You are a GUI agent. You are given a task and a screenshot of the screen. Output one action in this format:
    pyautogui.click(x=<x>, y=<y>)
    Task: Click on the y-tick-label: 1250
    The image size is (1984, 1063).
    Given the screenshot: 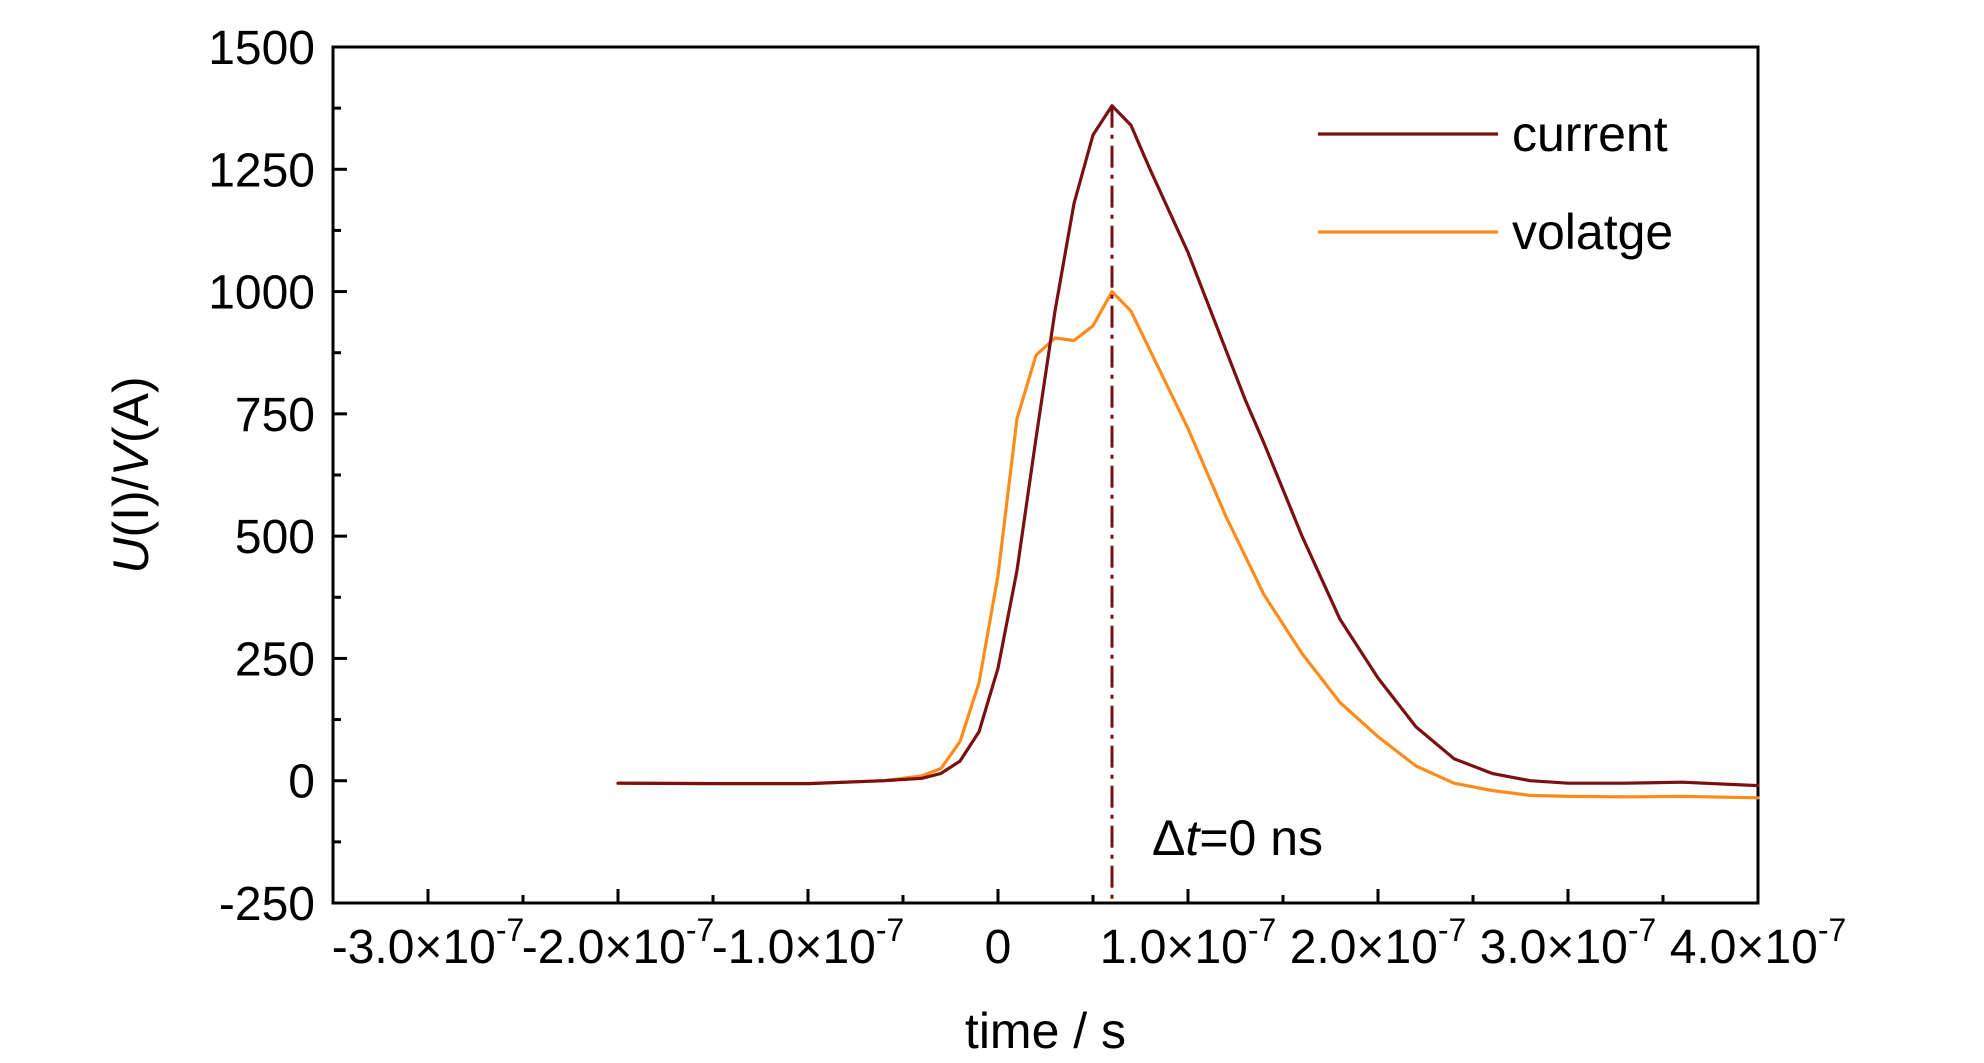 What is the action you would take?
    pyautogui.click(x=261, y=170)
    